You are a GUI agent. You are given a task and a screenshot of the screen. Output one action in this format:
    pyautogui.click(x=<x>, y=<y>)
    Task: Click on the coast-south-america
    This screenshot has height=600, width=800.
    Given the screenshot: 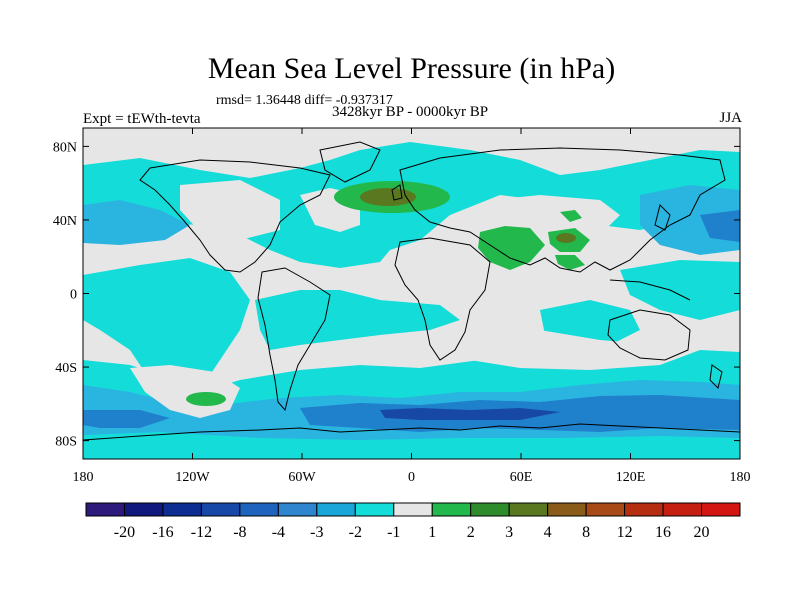 What is the action you would take?
    pyautogui.click(x=294, y=339)
    